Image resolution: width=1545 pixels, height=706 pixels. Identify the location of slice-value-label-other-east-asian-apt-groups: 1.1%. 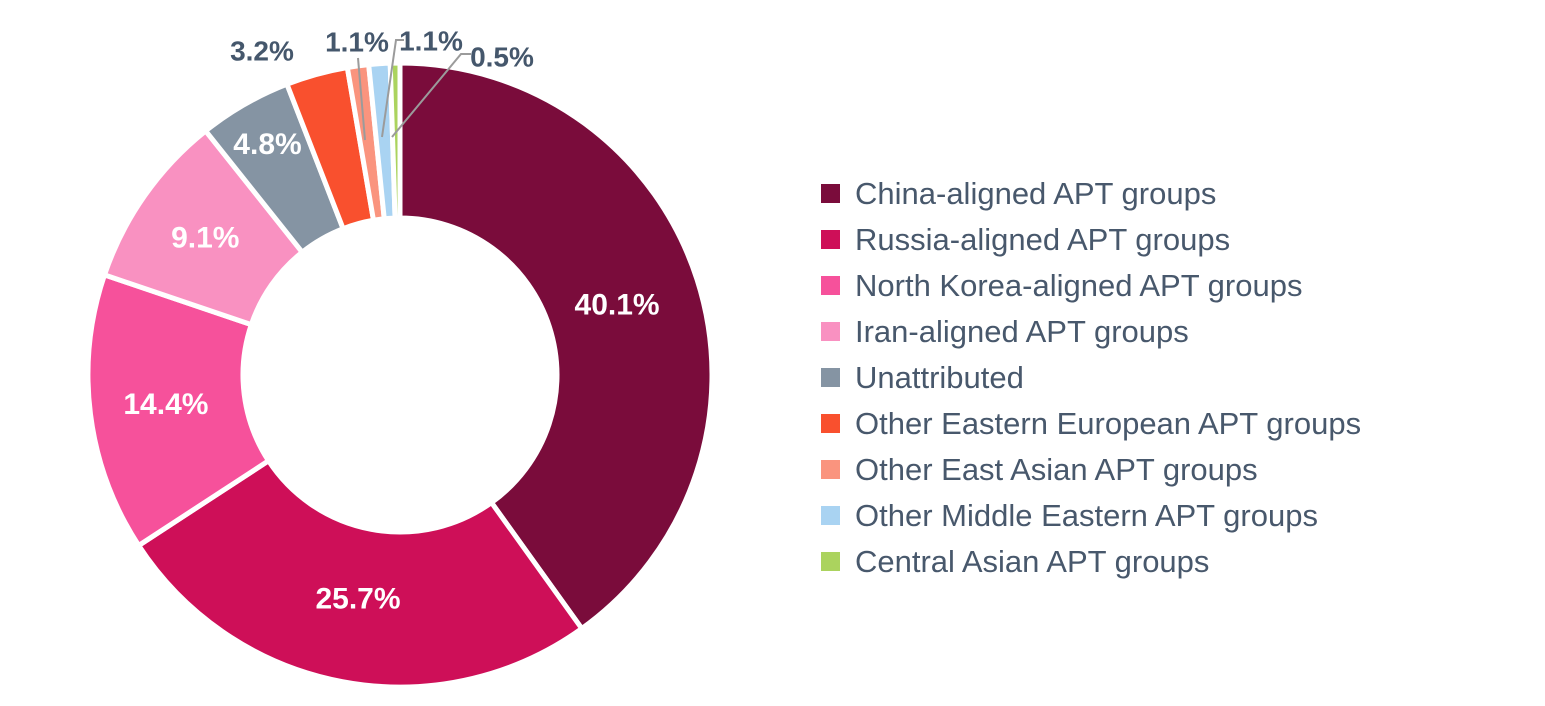
(357, 42).